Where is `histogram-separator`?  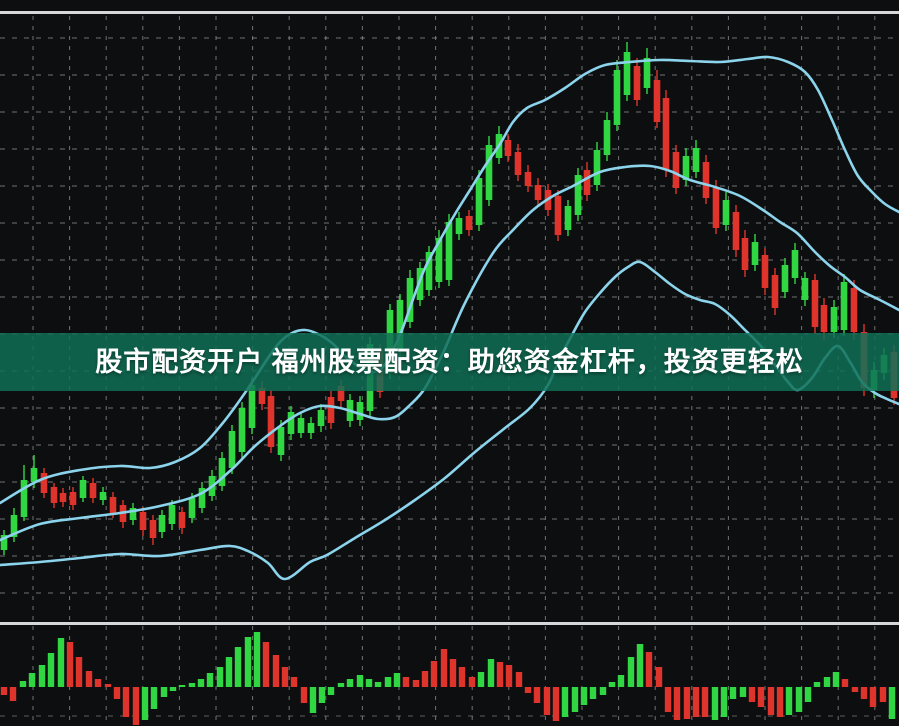
histogram-separator is located at coordinates (449, 623).